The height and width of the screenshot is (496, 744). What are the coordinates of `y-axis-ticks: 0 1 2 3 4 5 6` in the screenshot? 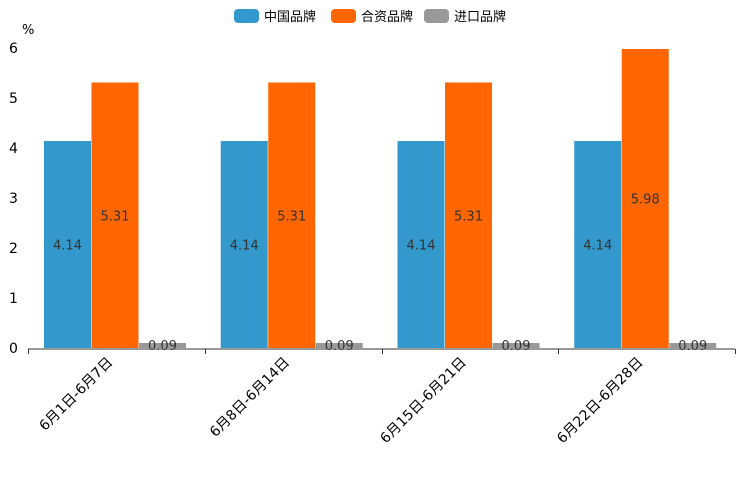 It's located at (13, 199).